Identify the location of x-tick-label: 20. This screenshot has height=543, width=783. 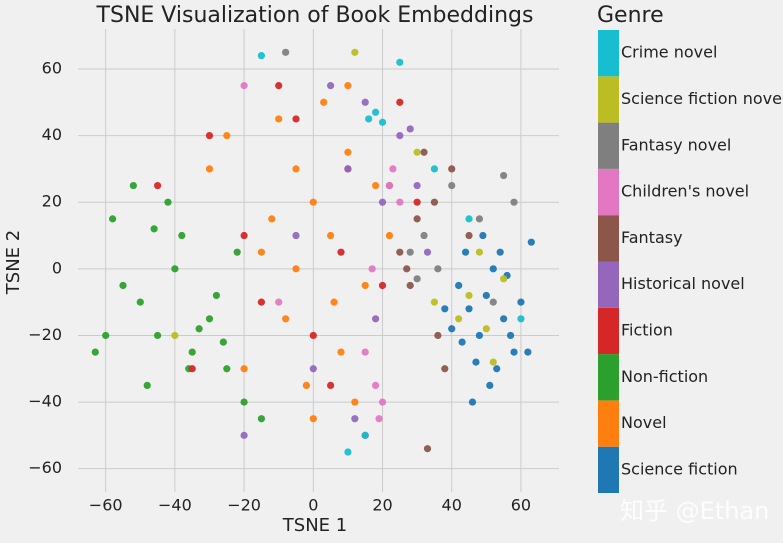
(382, 505).